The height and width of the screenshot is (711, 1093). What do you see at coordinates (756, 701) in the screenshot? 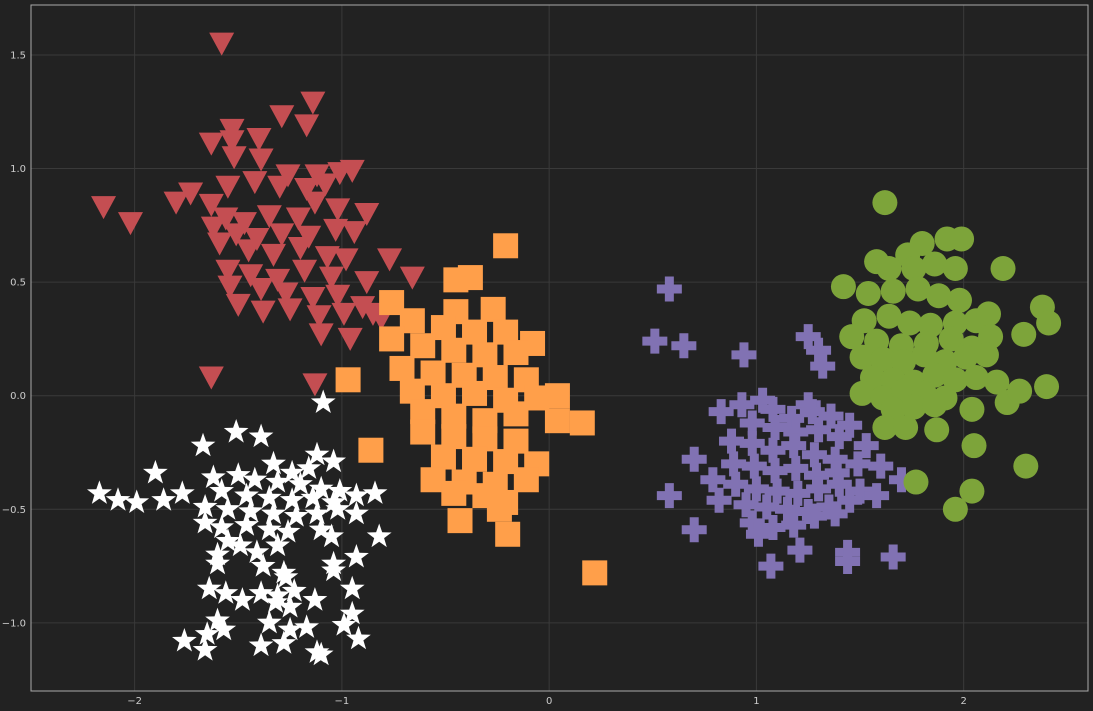
I see `x-tick-label: 1` at bounding box center [756, 701].